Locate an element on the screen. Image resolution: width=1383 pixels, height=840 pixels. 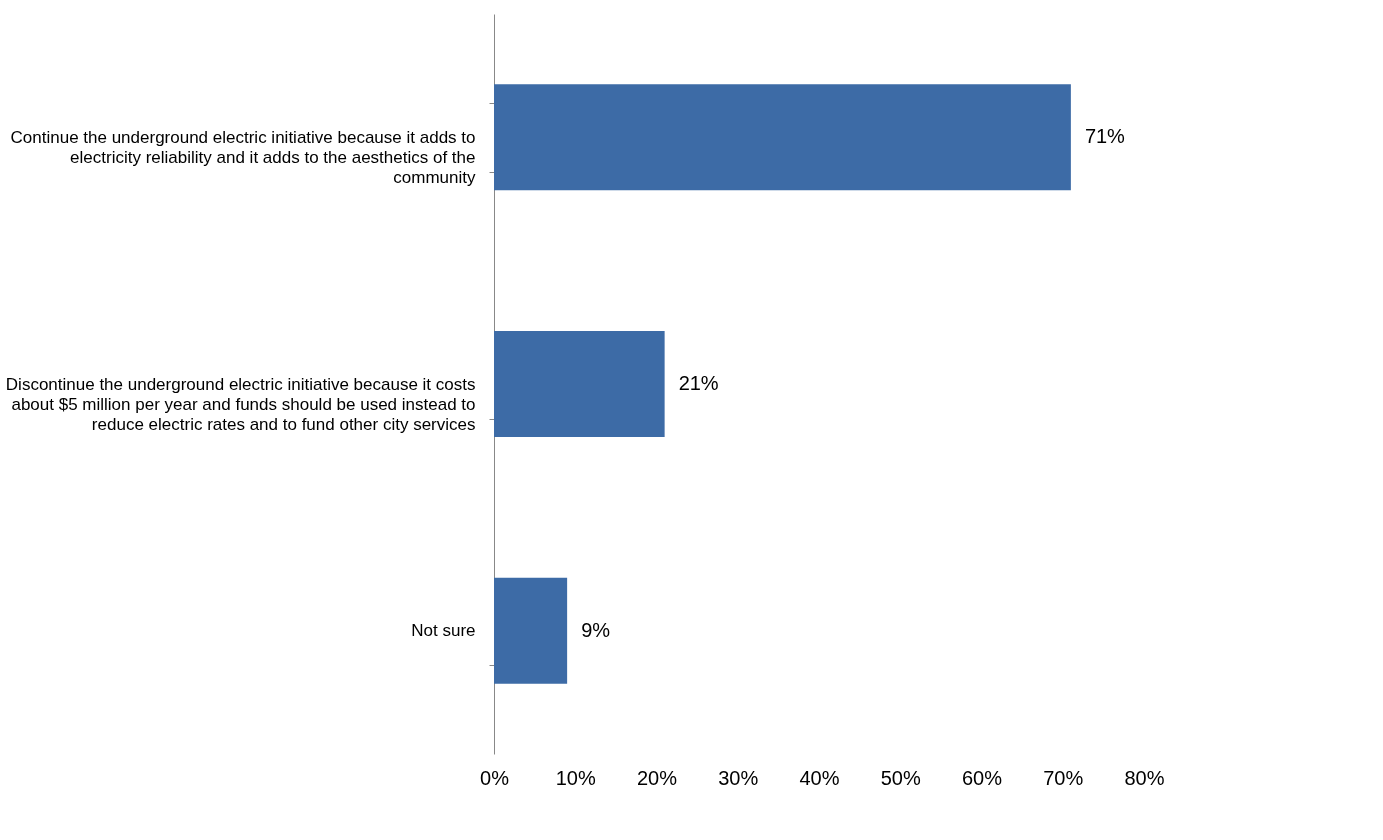
x-tick-label: 70% is located at coordinates (1063, 777).